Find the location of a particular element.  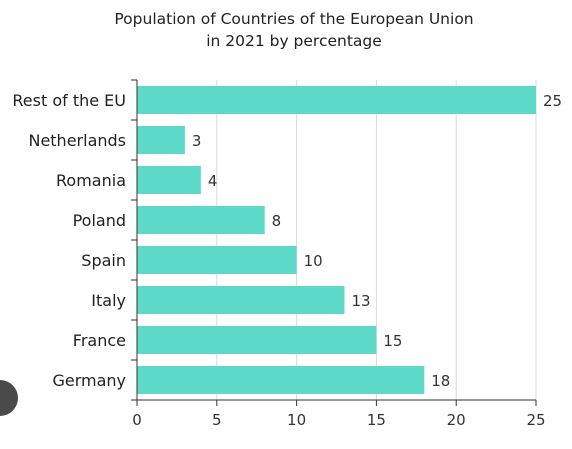

x-tick-label: 5 is located at coordinates (217, 420).